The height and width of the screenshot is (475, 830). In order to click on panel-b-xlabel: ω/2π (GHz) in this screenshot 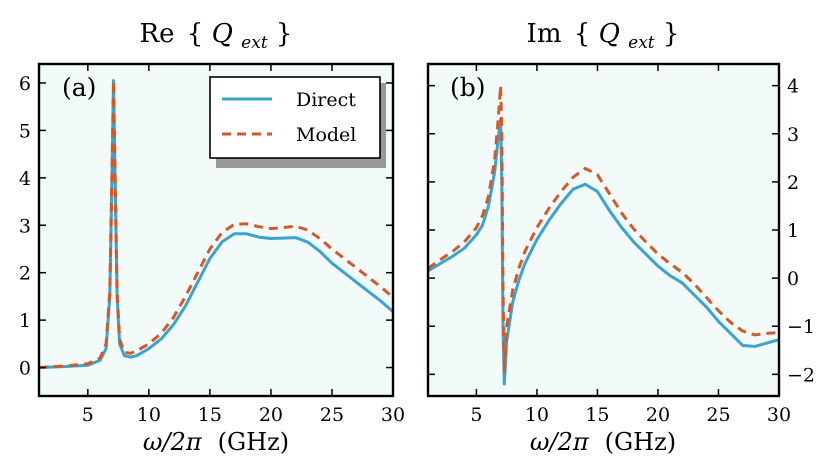, I will do `click(603, 442)`.